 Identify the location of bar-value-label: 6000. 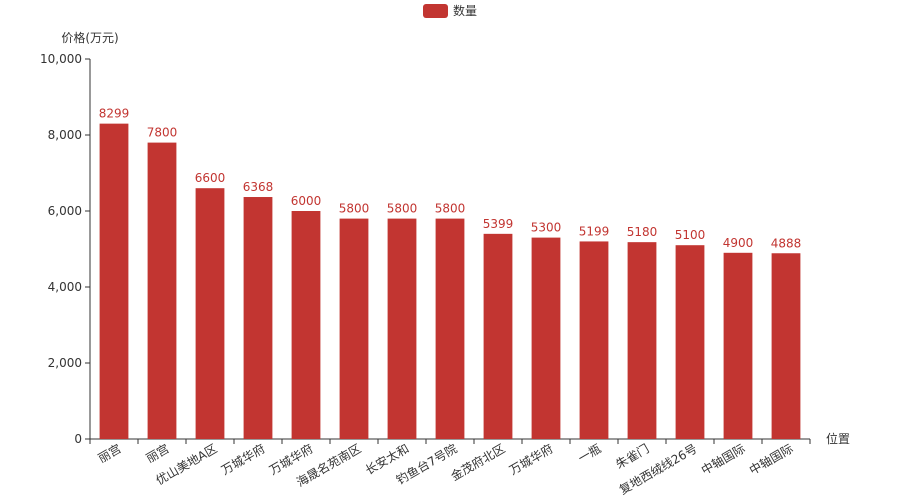
(306, 201).